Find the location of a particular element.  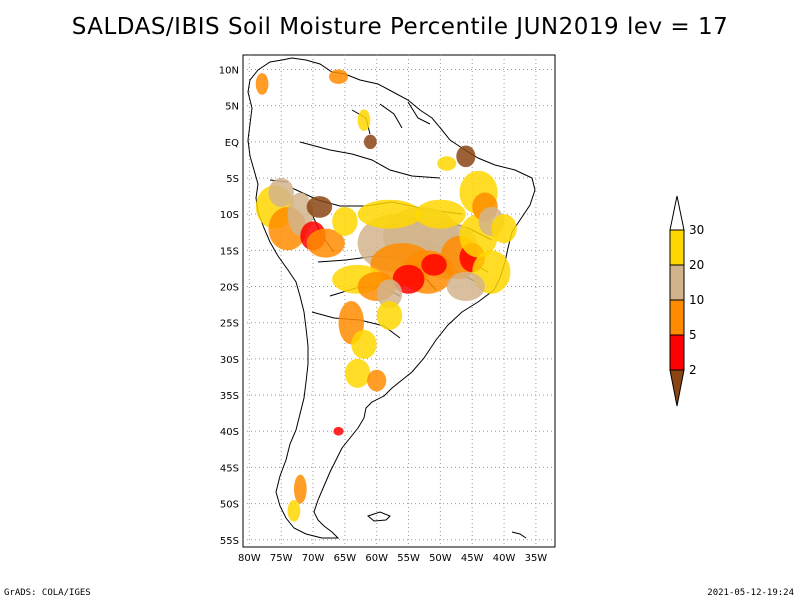

lon-tick-label: 55W is located at coordinates (408, 558).